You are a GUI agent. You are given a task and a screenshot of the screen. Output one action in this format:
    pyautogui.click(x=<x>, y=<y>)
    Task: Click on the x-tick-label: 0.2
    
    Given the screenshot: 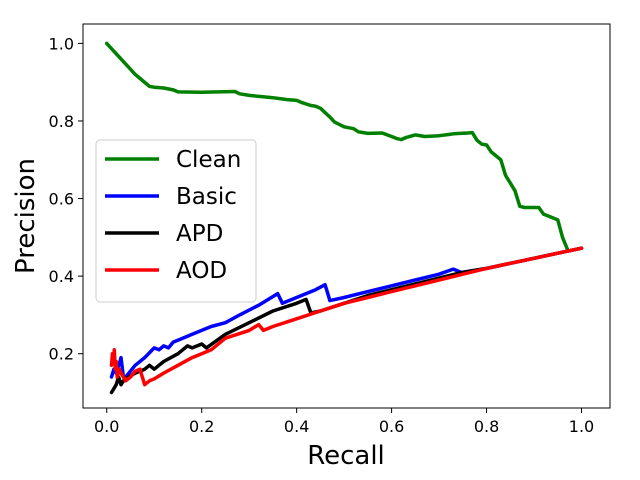 What is the action you would take?
    pyautogui.click(x=201, y=426)
    